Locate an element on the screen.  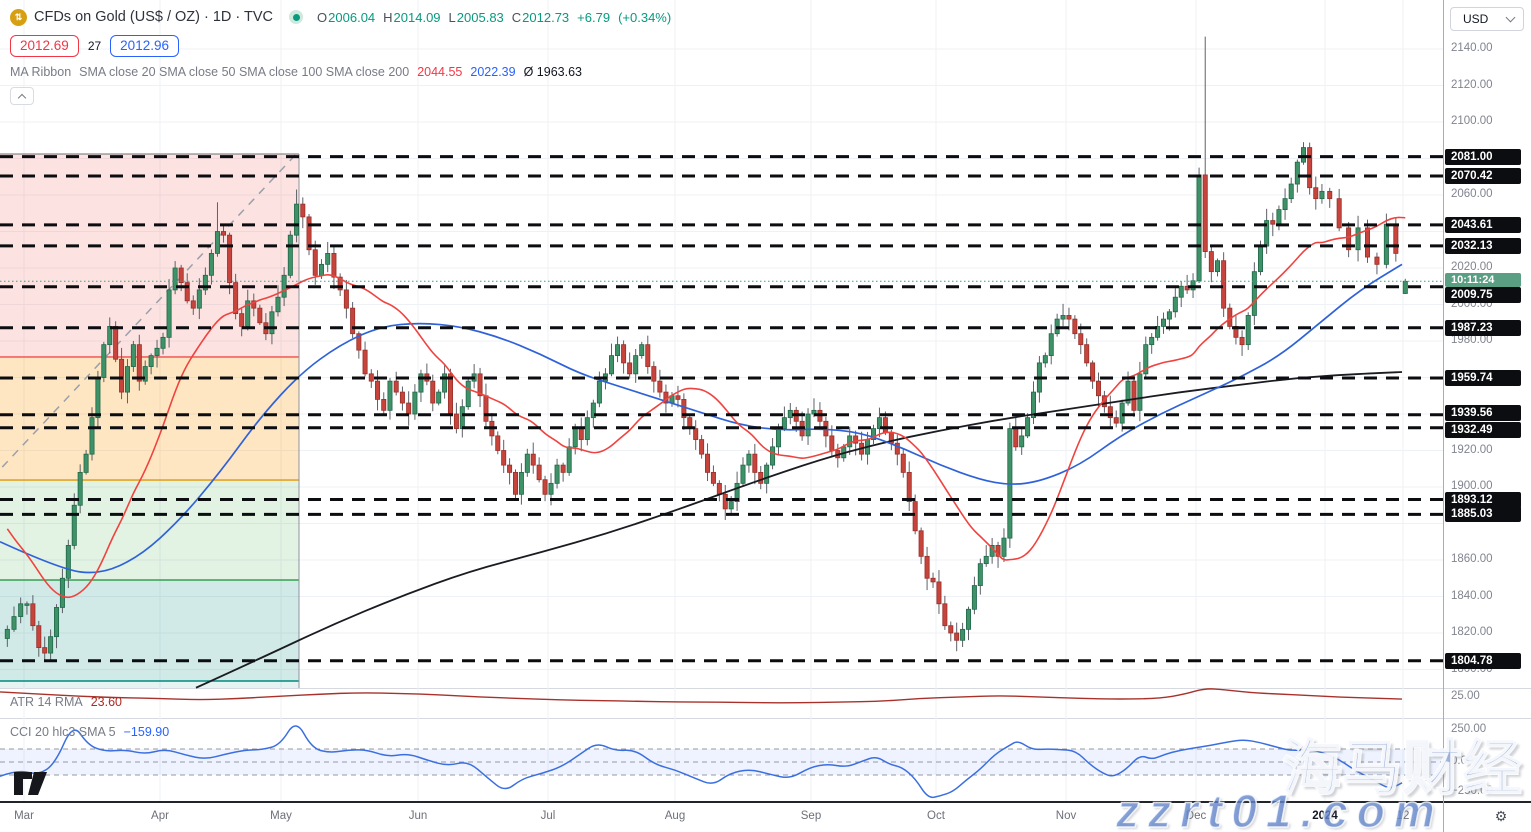
orange-zone is located at coordinates (149, 418).